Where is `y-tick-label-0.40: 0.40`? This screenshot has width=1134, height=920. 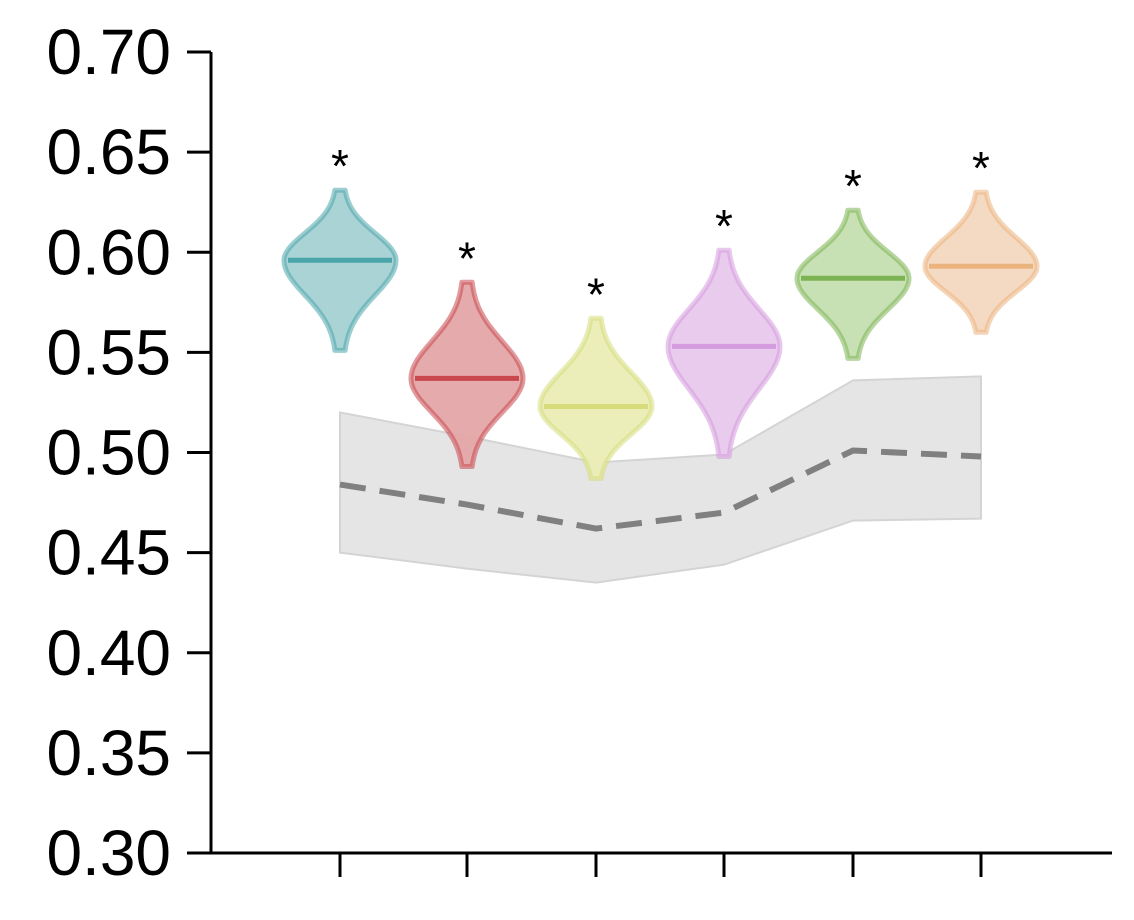
y-tick-label-0.40: 0.40 is located at coordinates (108, 653).